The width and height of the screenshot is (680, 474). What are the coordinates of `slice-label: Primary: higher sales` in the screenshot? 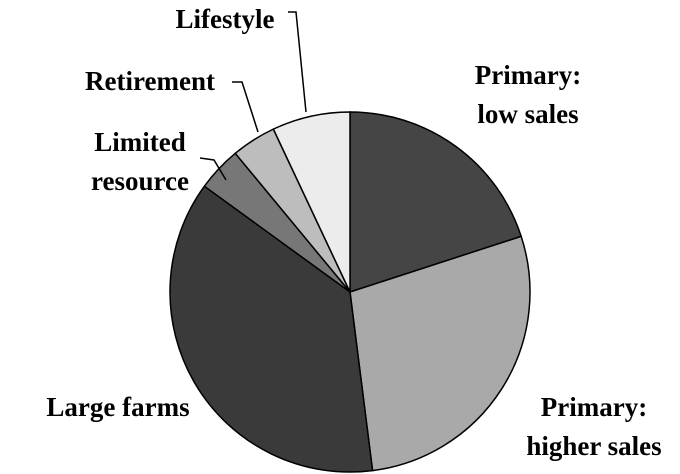 It's located at (593, 426).